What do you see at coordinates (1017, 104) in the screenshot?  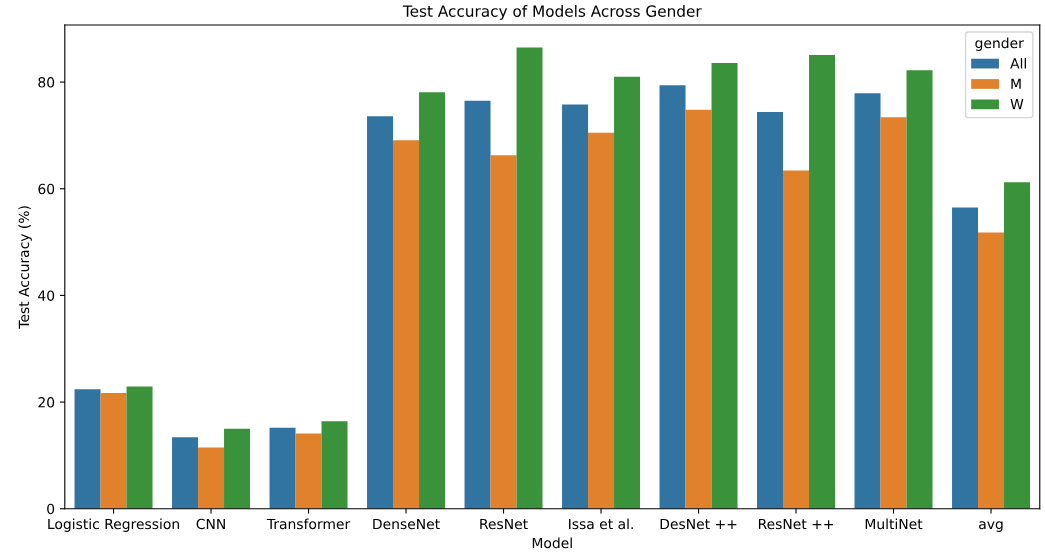 I see `legend-label: W` at bounding box center [1017, 104].